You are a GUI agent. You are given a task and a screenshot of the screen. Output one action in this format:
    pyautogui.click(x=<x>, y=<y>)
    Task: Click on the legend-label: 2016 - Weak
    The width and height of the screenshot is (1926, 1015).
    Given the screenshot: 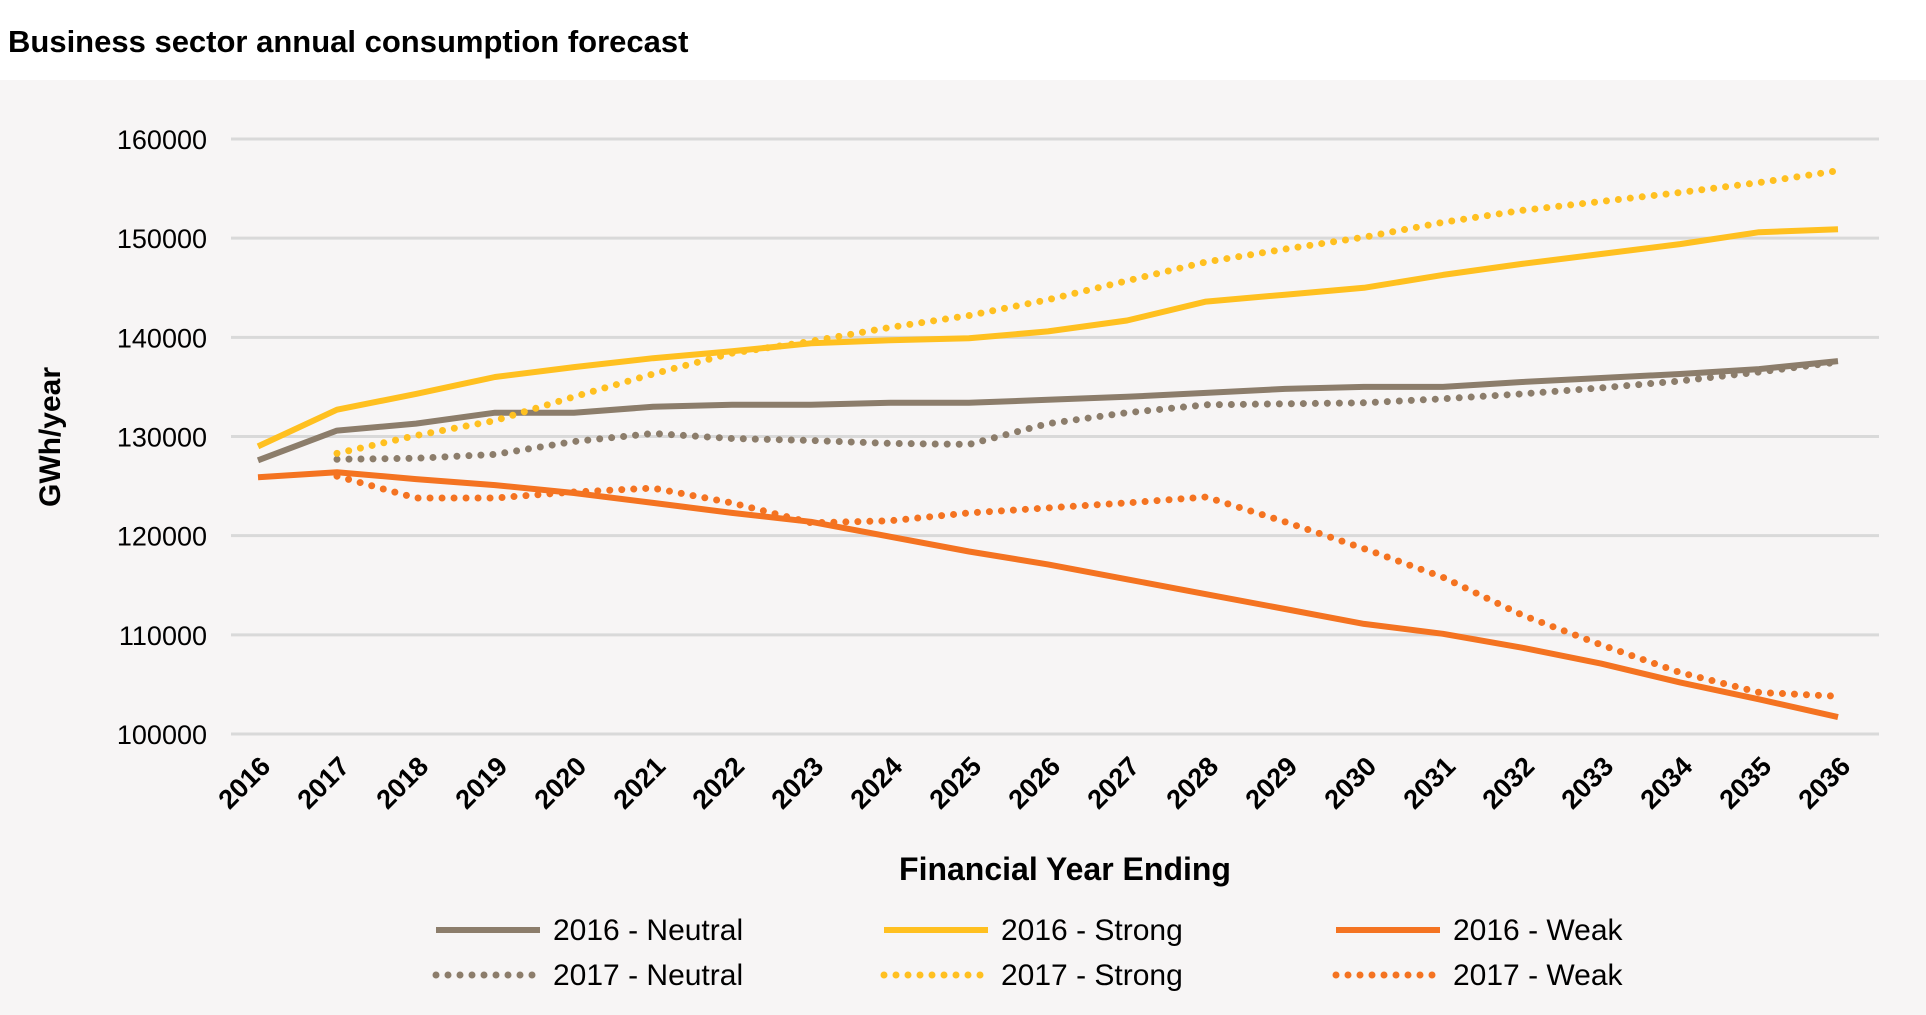 What is the action you would take?
    pyautogui.click(x=1538, y=930)
    